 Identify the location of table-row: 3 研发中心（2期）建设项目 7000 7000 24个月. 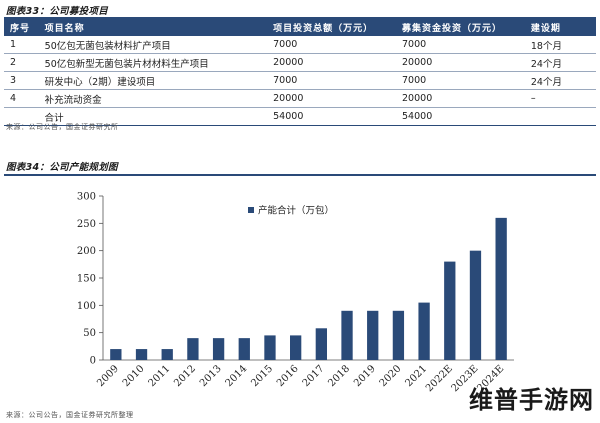
(300, 80).